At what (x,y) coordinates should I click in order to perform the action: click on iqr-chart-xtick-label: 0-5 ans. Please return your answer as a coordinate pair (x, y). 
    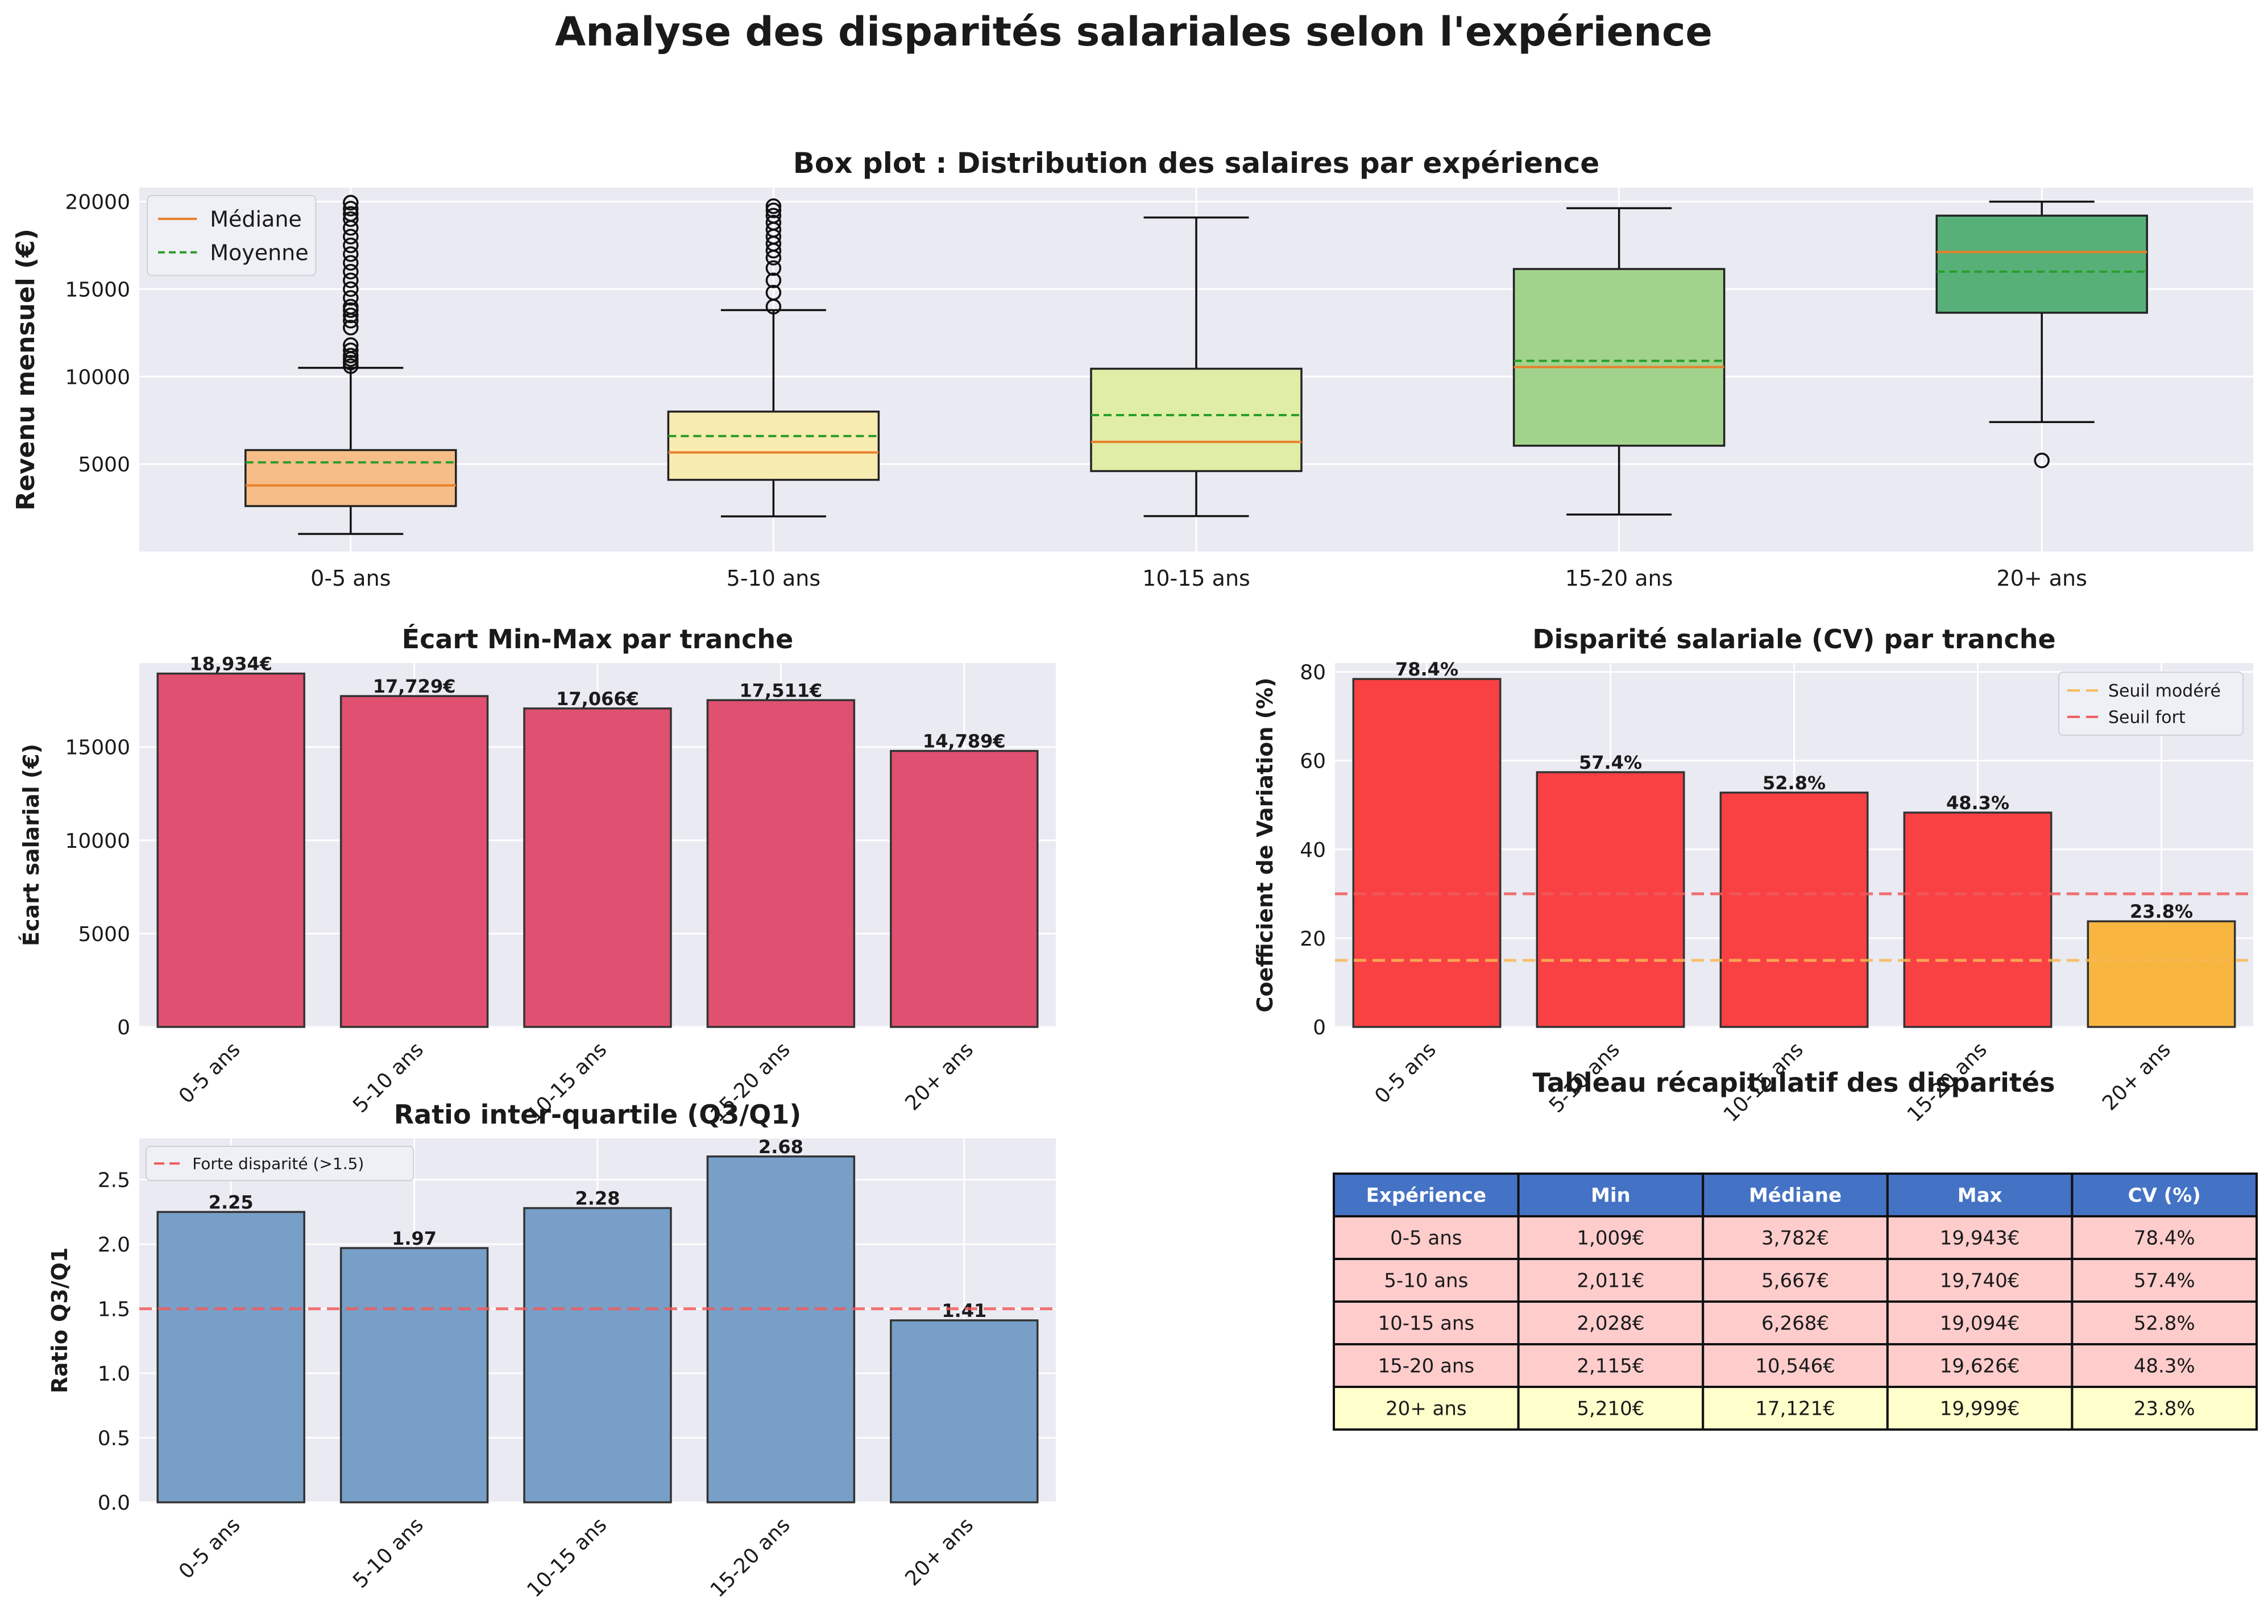
    Looking at the image, I should click on (210, 1548).